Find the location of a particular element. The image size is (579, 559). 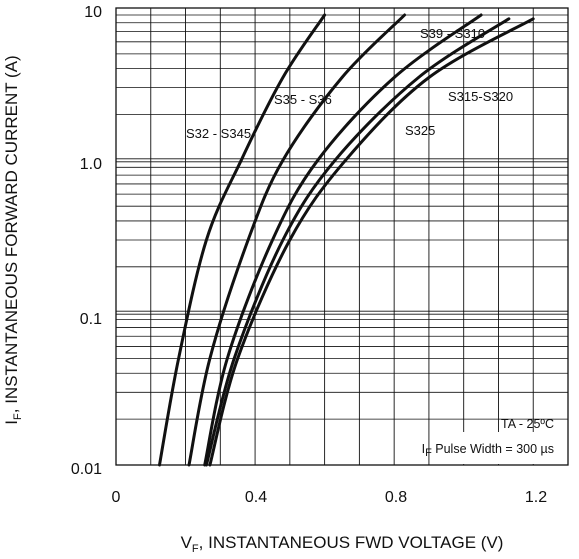

pulse-width-note: IF Pulse Width = 300 µs is located at coordinates (488, 450).